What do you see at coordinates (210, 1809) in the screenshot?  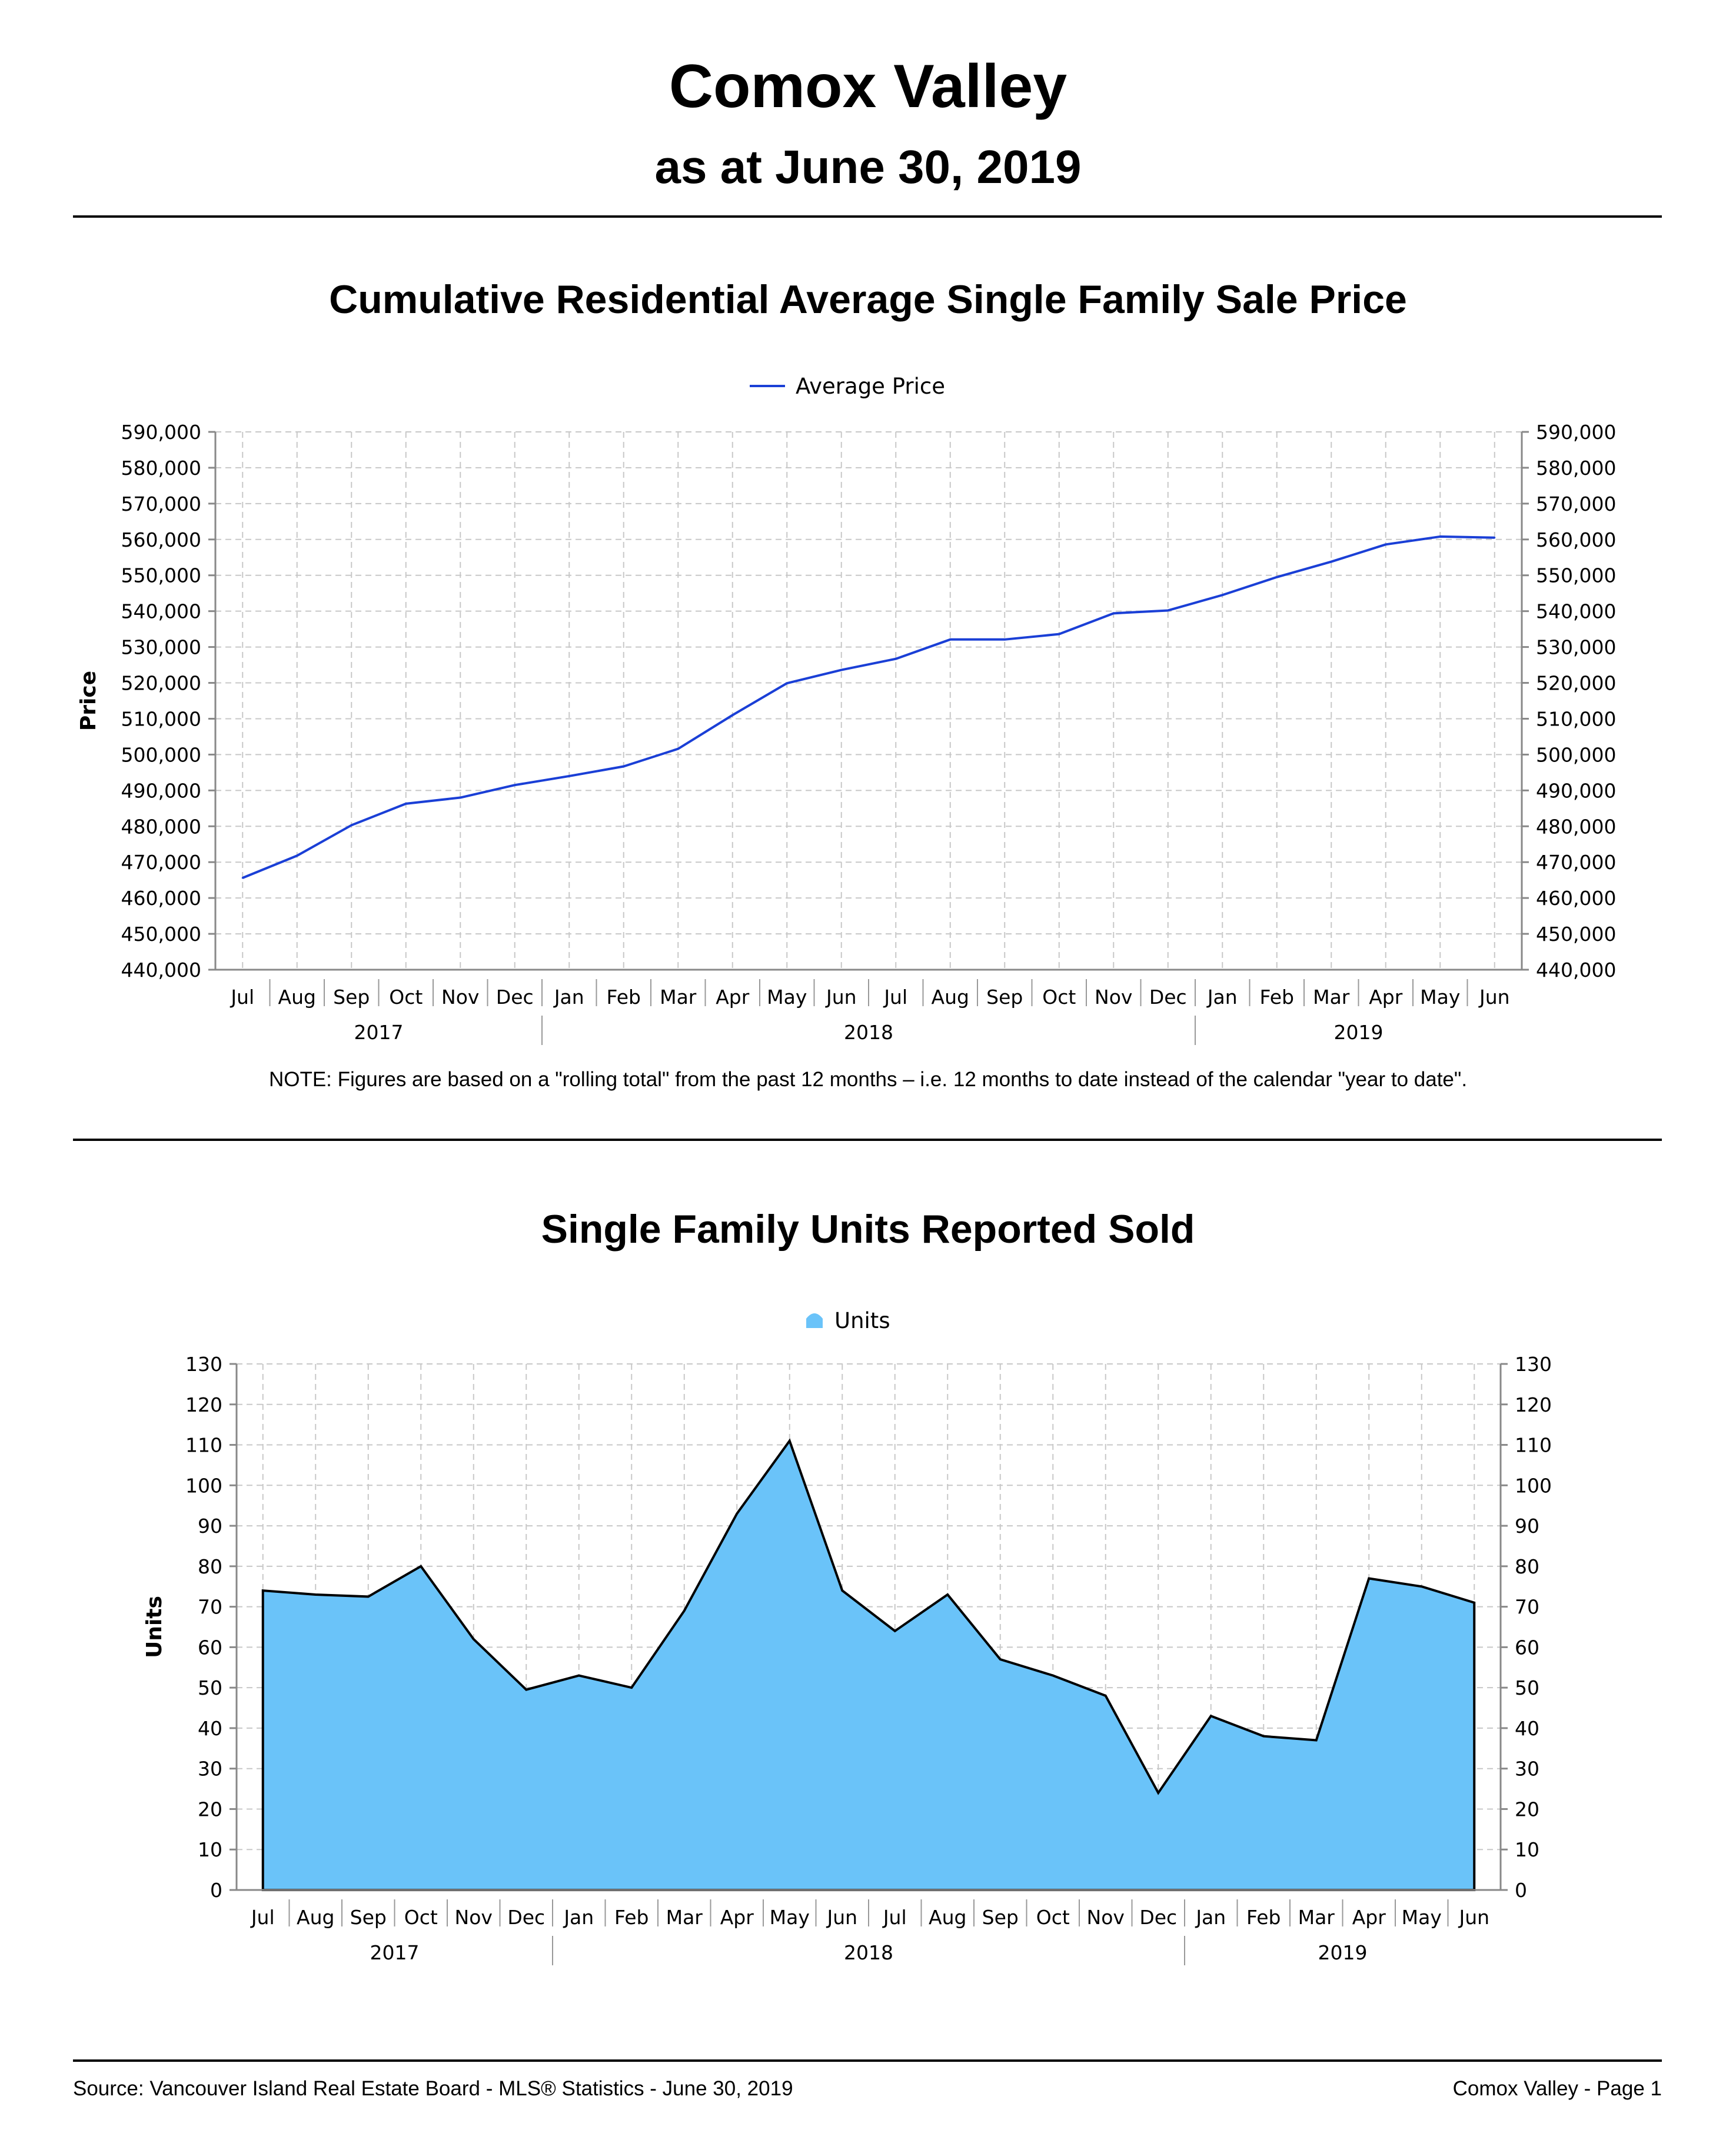 I see `y-tick-label-left: 20` at bounding box center [210, 1809].